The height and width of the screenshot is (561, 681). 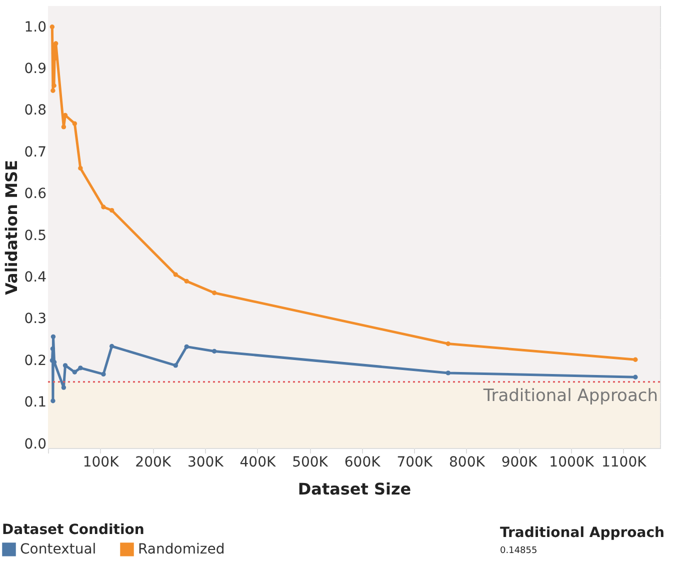 What do you see at coordinates (572, 462) in the screenshot?
I see `x-tick-label: 1000K` at bounding box center [572, 462].